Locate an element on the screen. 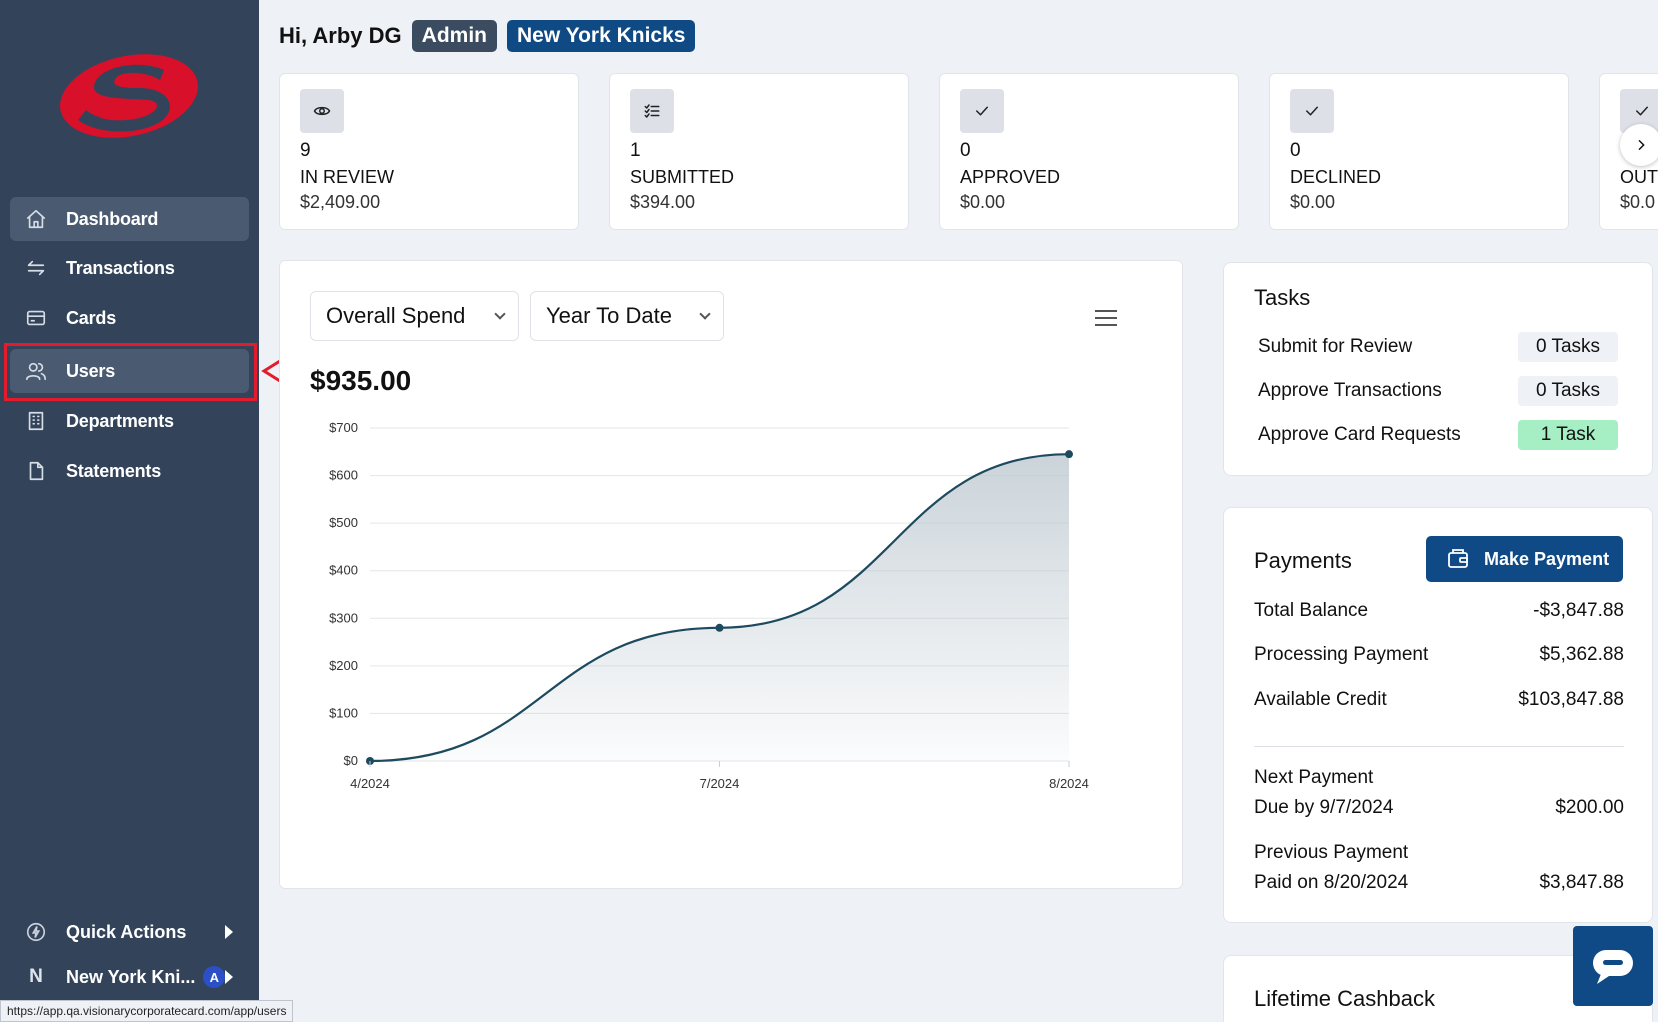 This screenshot has height=1022, width=1658. sidebar-item-statements: Statements is located at coordinates (129, 471).